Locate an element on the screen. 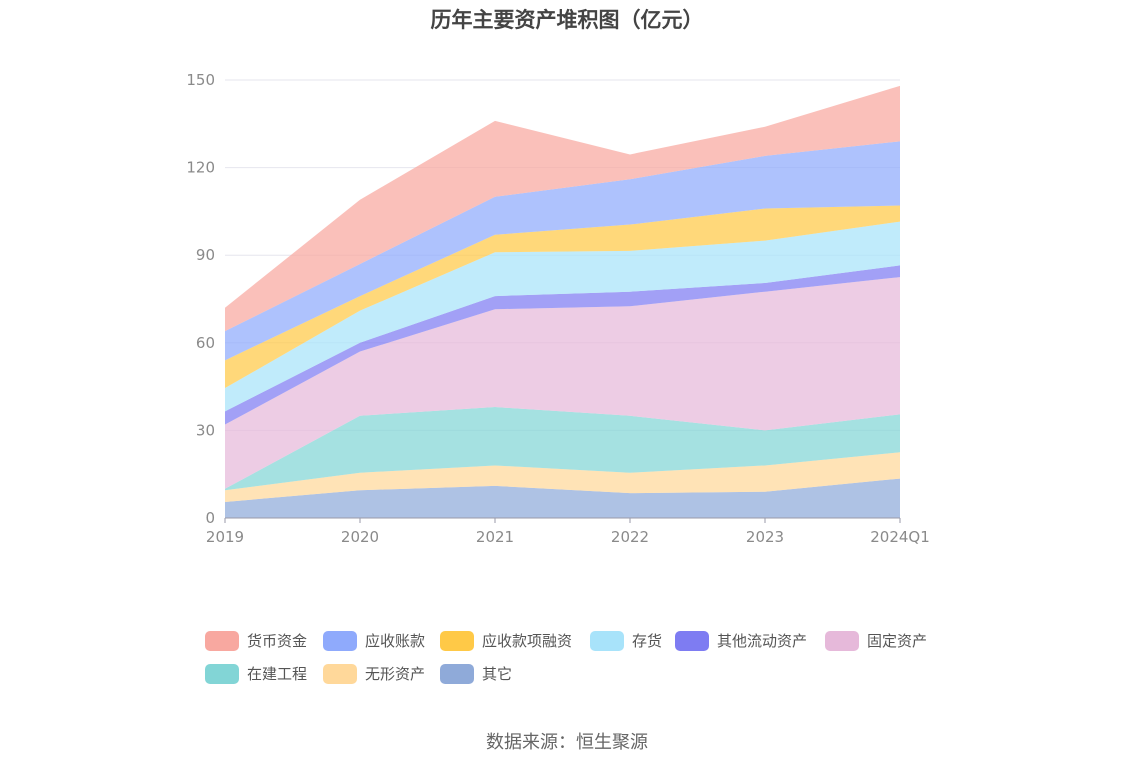 This screenshot has width=1134, height=766. legend-item: 其他流动资产 is located at coordinates (741, 640).